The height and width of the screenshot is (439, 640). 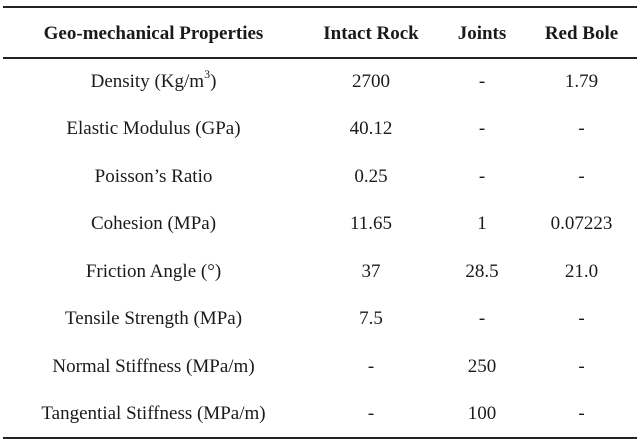 What do you see at coordinates (153, 271) in the screenshot?
I see `property-cell: Friction Angle (°)` at bounding box center [153, 271].